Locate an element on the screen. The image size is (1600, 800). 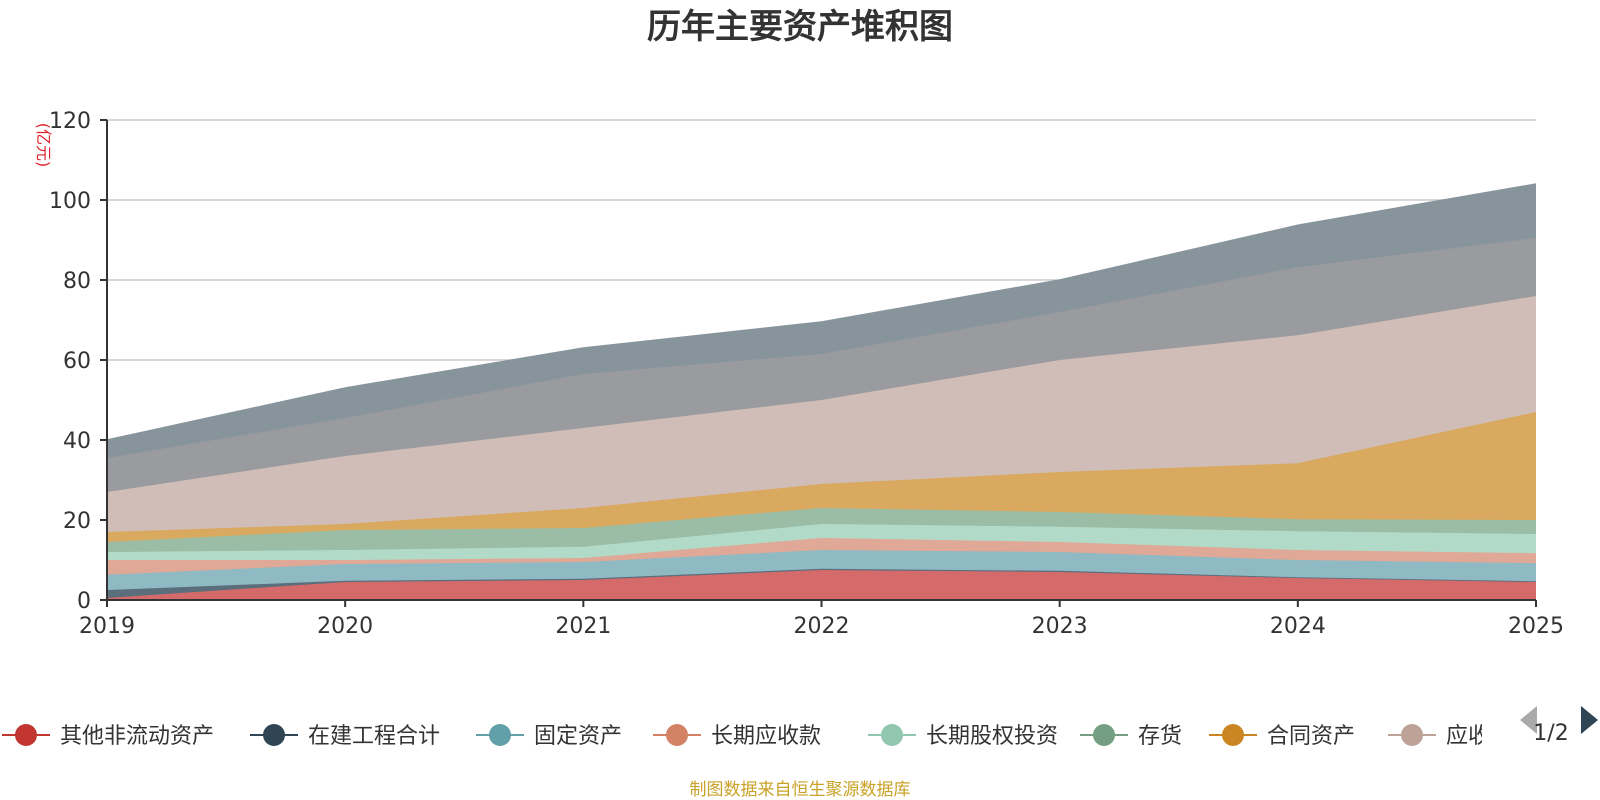
y-tick-label: 120 is located at coordinates (70, 121).